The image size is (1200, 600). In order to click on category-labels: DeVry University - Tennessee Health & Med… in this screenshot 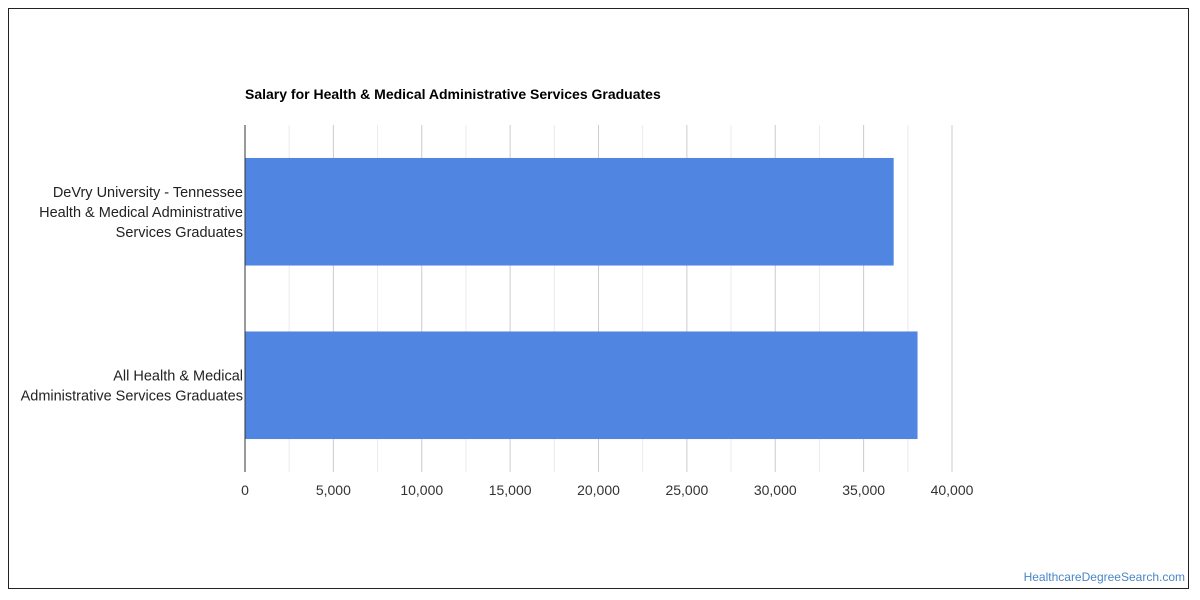, I will do `click(132, 295)`.